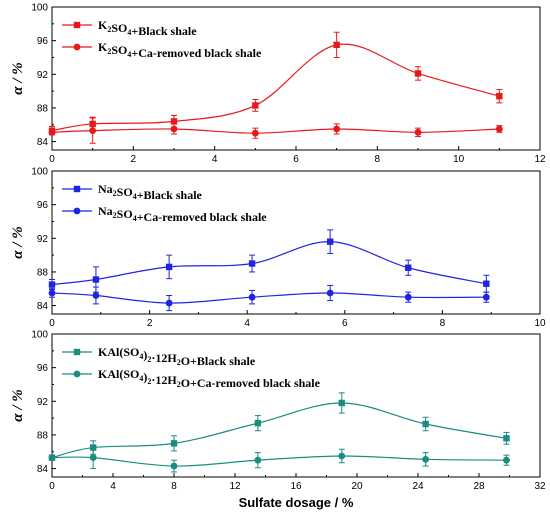  What do you see at coordinates (479, 486) in the screenshot?
I see `x-tick-label: 28` at bounding box center [479, 486].